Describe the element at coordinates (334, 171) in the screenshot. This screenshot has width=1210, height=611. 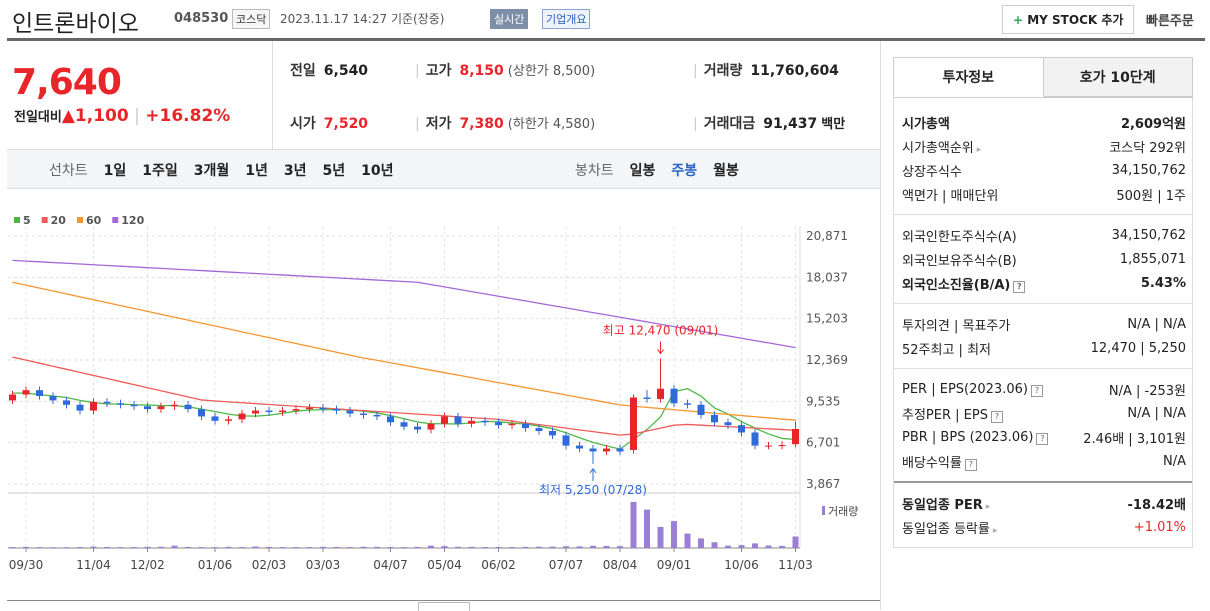
I see `period-tab: 5년` at that location.